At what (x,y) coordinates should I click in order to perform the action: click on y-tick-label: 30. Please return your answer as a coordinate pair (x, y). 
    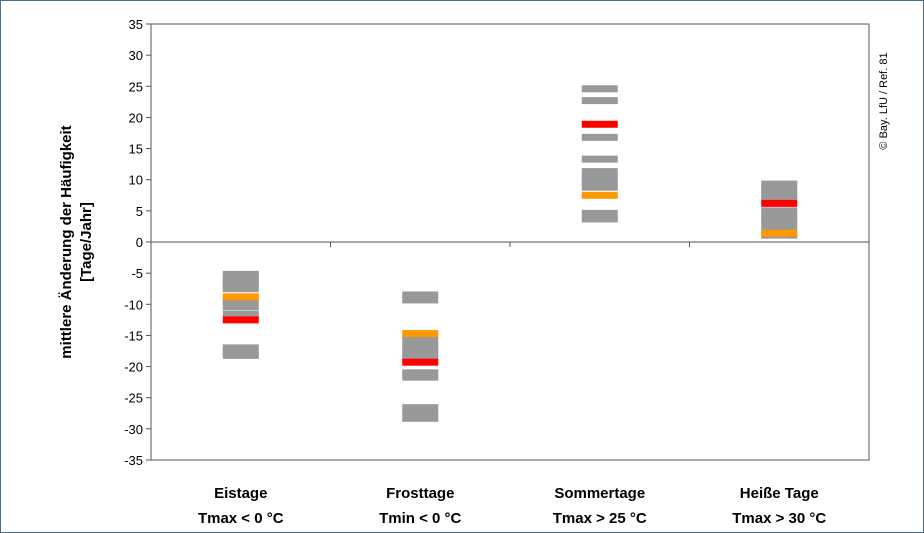
    Looking at the image, I should click on (136, 55).